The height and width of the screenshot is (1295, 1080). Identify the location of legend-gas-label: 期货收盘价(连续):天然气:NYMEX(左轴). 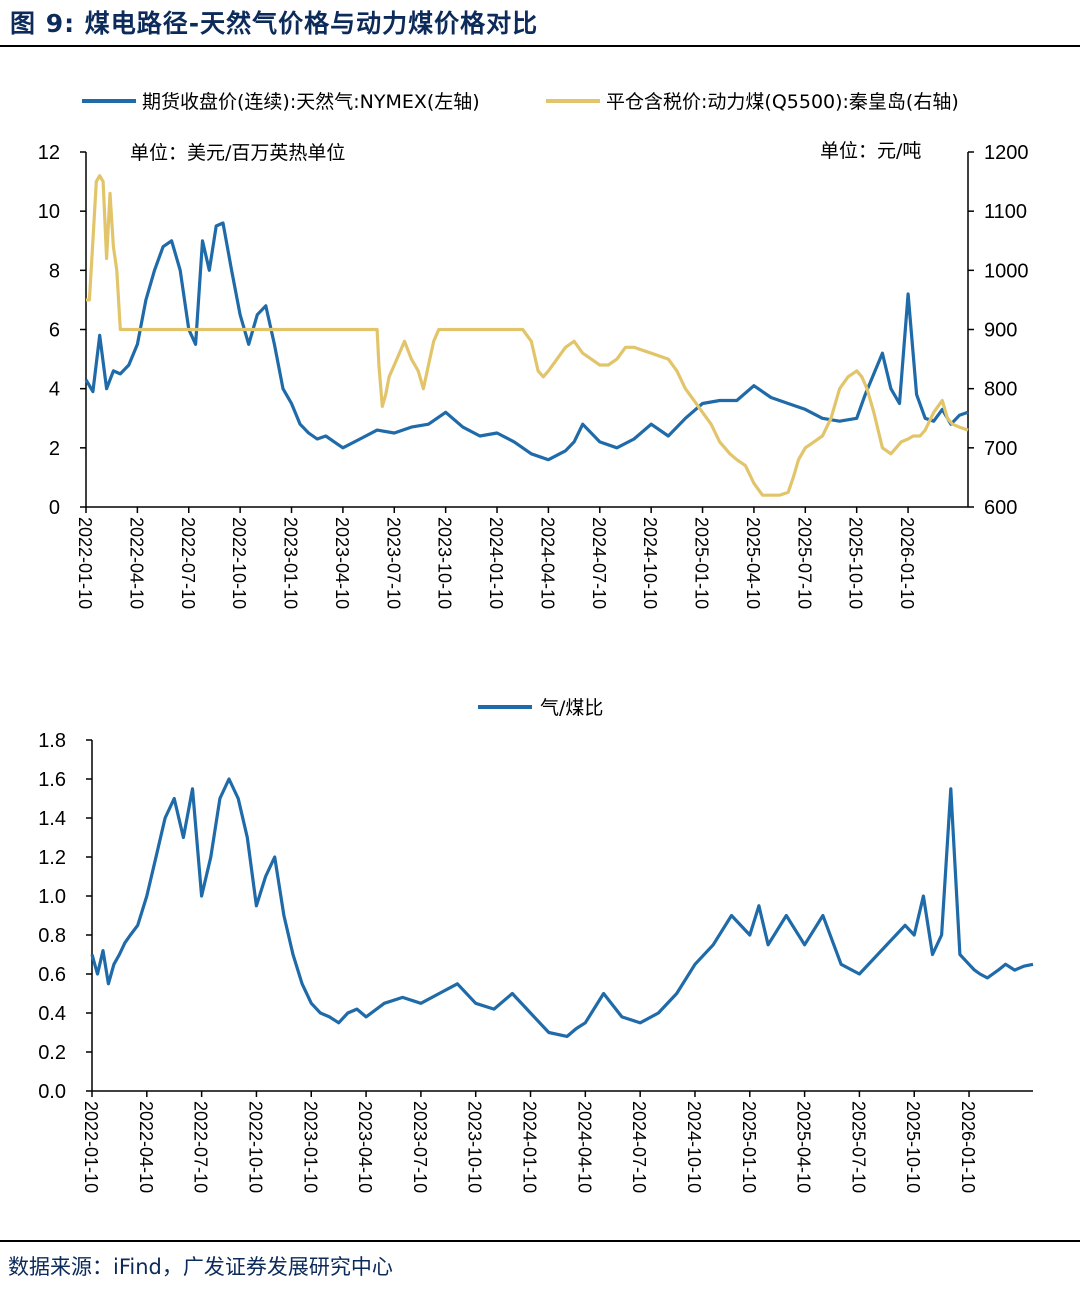
(311, 102).